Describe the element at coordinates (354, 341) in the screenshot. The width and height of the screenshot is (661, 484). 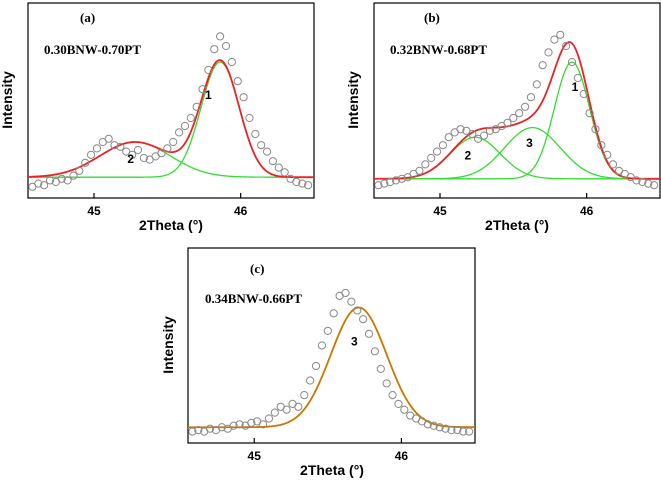
I see `peak-label-c-3: 3` at that location.